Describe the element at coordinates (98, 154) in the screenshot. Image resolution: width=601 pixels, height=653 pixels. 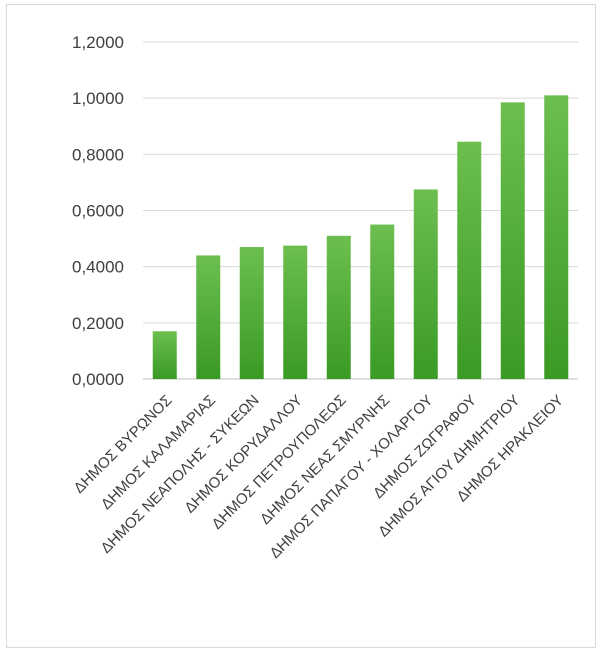
I see `y-tick-label: 0,8000` at that location.